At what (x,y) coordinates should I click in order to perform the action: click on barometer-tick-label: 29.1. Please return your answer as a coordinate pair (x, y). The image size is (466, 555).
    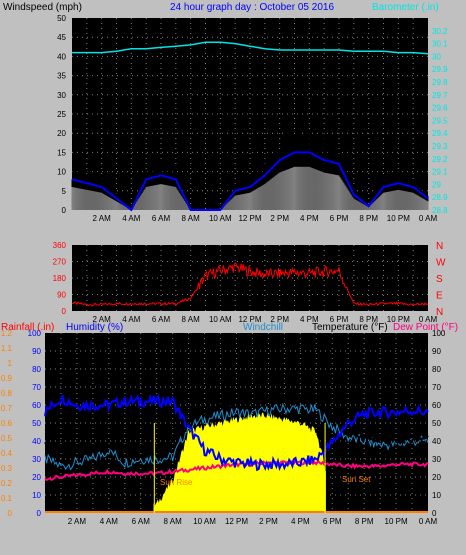
    Looking at the image, I should click on (440, 172).